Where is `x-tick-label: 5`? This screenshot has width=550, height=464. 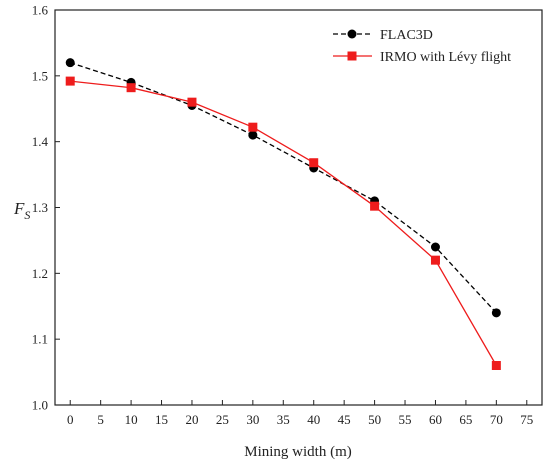
x-tick-label: 5 is located at coordinates (100, 419).